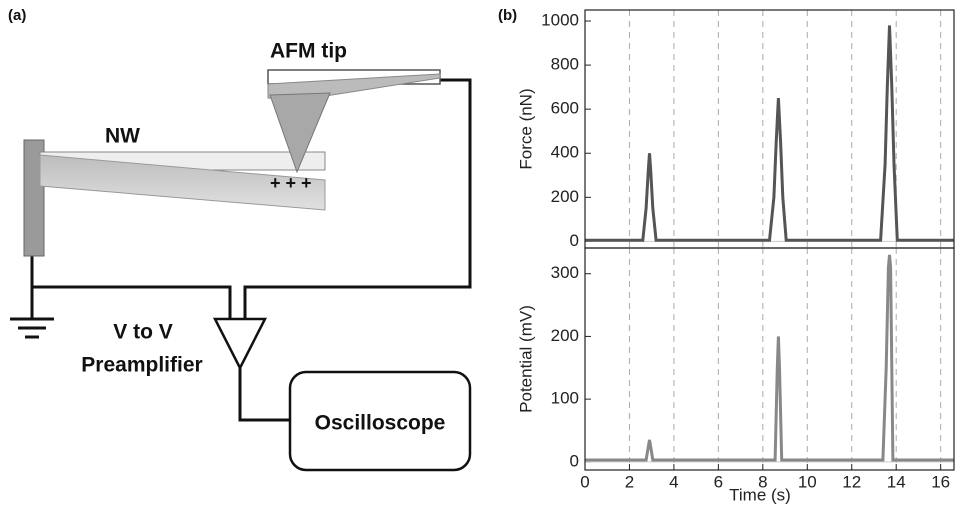 This screenshot has height=508, width=956. I want to click on afm-tip, so click(300, 133).